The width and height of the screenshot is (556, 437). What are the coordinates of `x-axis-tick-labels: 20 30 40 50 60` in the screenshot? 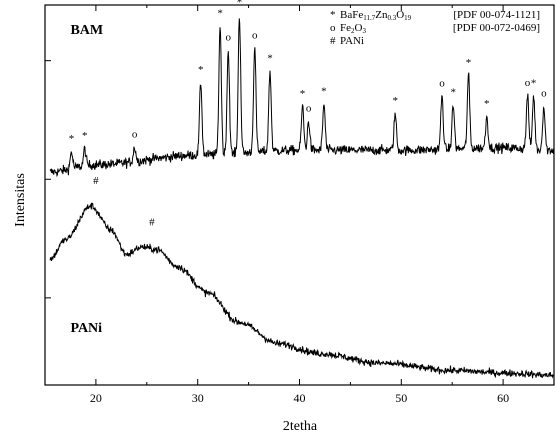 It's located at (299, 398).